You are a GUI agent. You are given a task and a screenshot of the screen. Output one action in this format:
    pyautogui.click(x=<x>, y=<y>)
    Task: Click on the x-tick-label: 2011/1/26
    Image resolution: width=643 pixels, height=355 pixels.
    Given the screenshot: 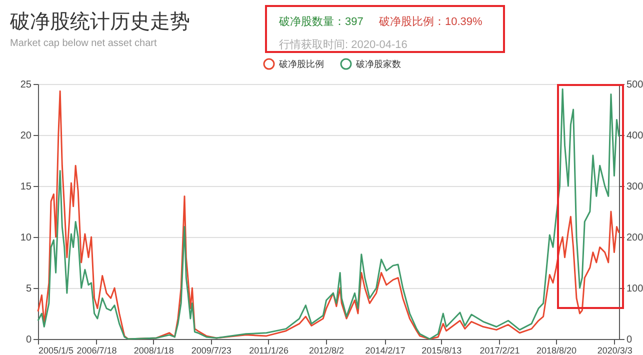 What is the action you would take?
    pyautogui.click(x=269, y=350)
    